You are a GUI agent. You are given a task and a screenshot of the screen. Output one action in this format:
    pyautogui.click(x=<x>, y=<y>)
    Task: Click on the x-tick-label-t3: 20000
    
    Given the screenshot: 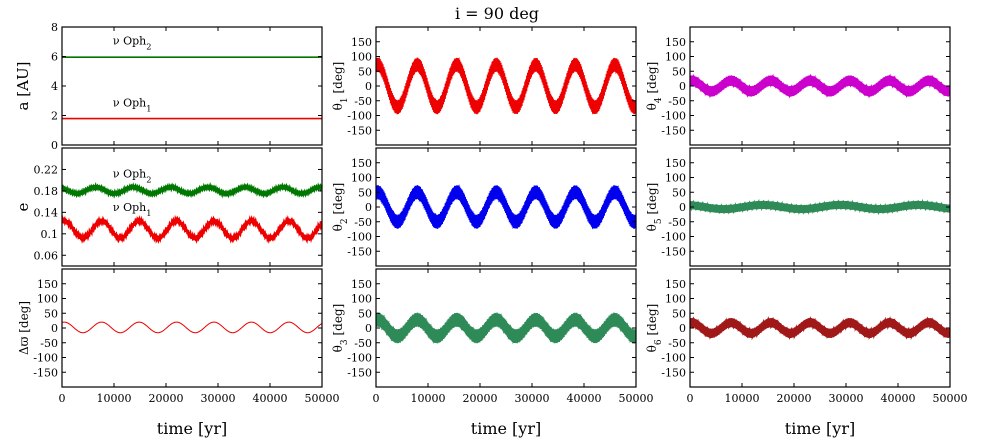 What is the action you would take?
    pyautogui.click(x=480, y=398)
    